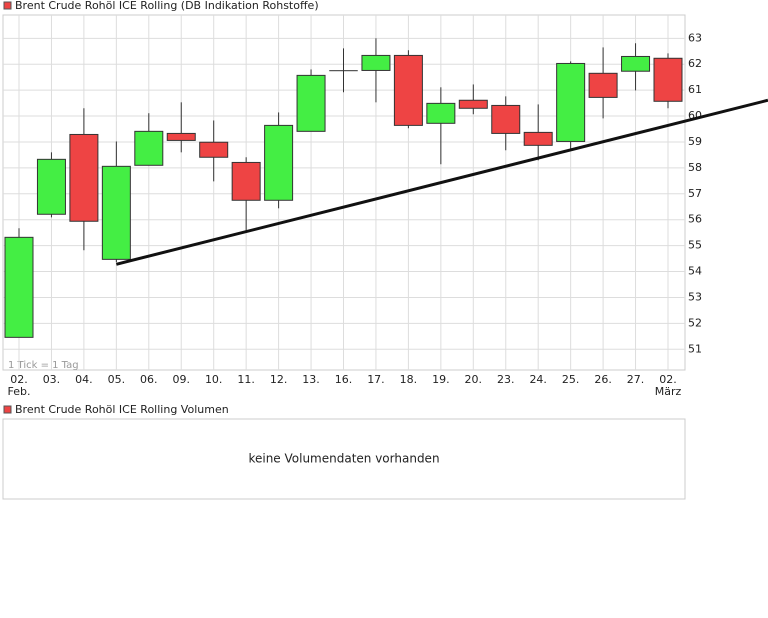 This screenshot has width=768, height=618. Describe the element at coordinates (603, 379) in the screenshot. I see `x-tick-label: 26.` at that location.